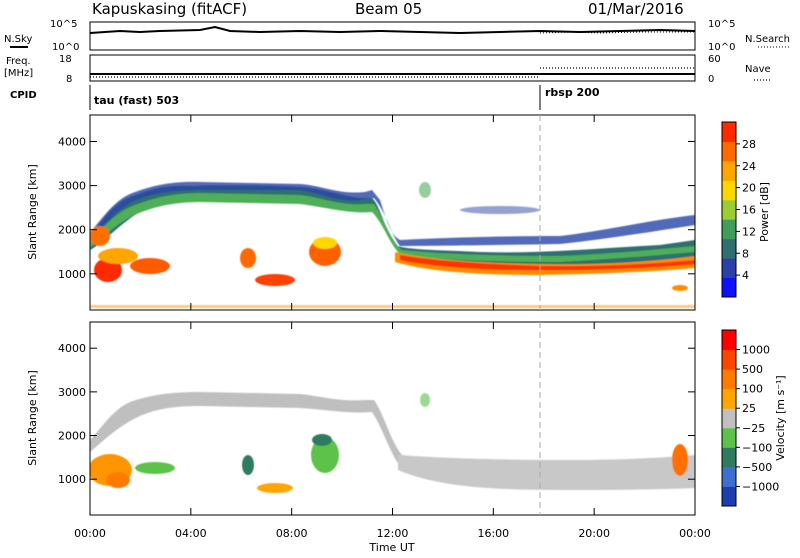  What do you see at coordinates (191, 533) in the screenshot?
I see `xtick-label: 04:00` at bounding box center [191, 533].